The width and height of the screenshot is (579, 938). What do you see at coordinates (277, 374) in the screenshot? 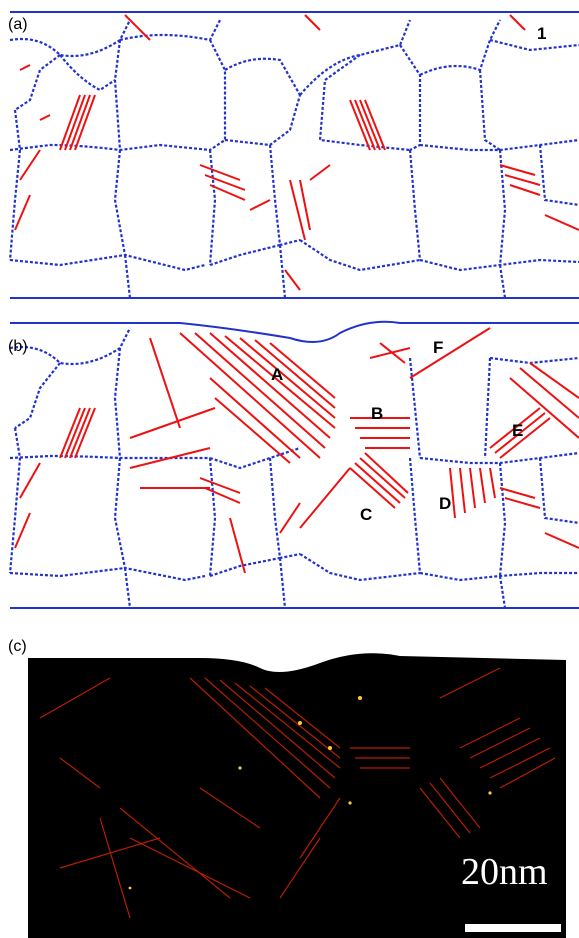
I see `marker-a: A` at bounding box center [277, 374].